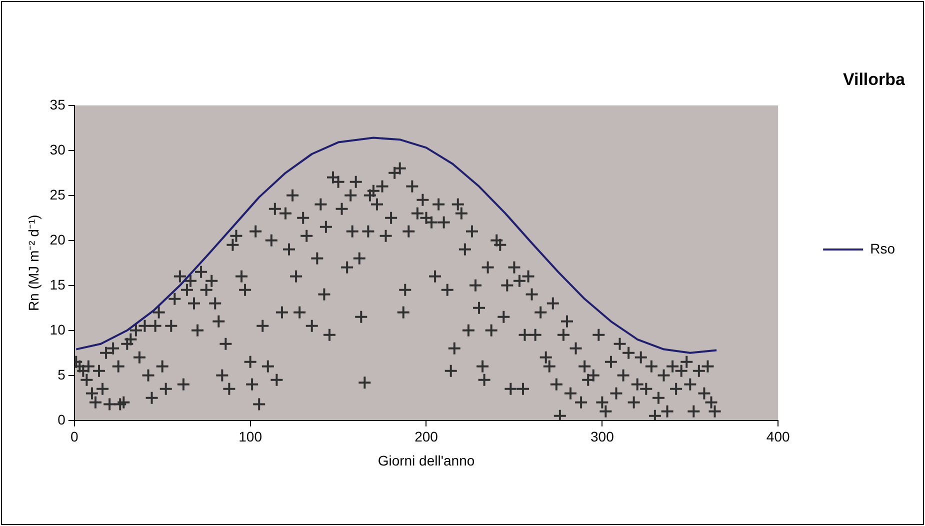 Image resolution: width=925 pixels, height=526 pixels. I want to click on x-tick-label: 300, so click(602, 436).